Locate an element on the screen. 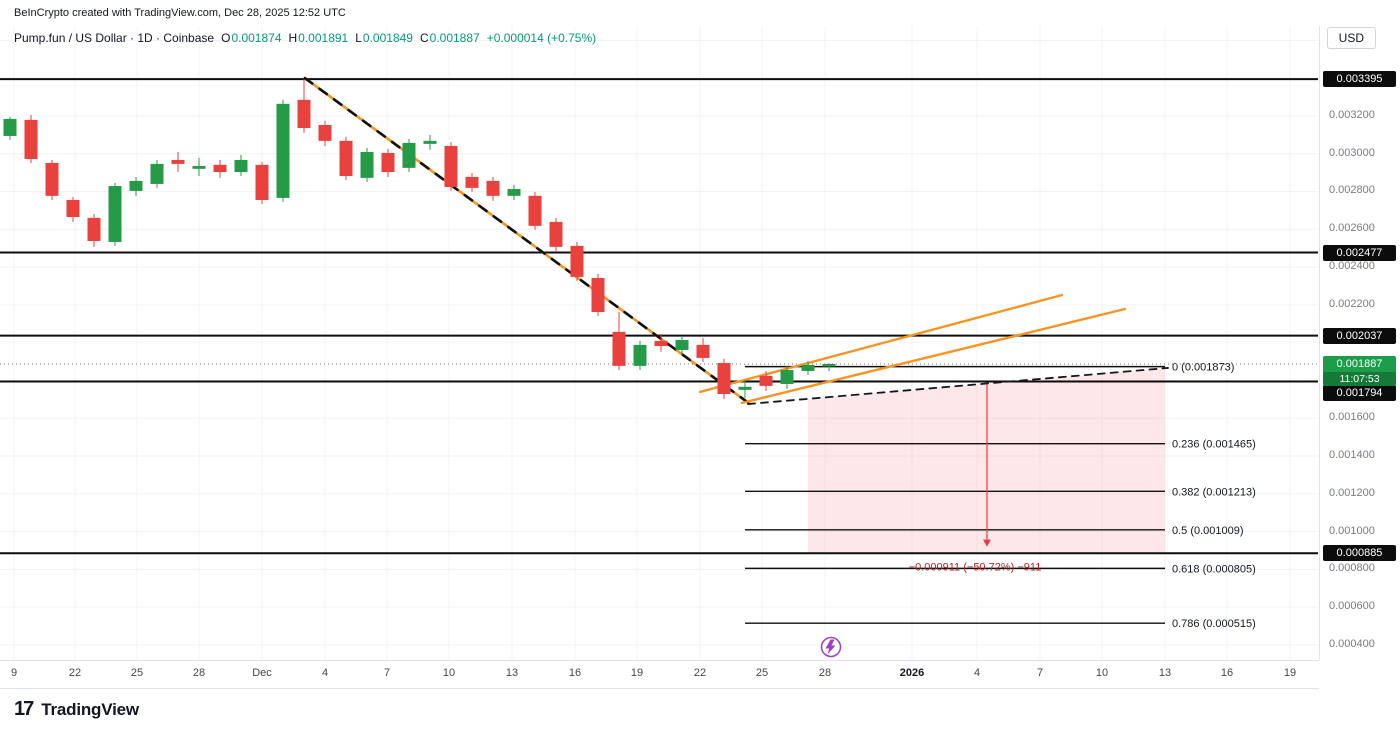 This screenshot has width=1400, height=736. ohlc-h: H0.001891 is located at coordinates (318, 38).